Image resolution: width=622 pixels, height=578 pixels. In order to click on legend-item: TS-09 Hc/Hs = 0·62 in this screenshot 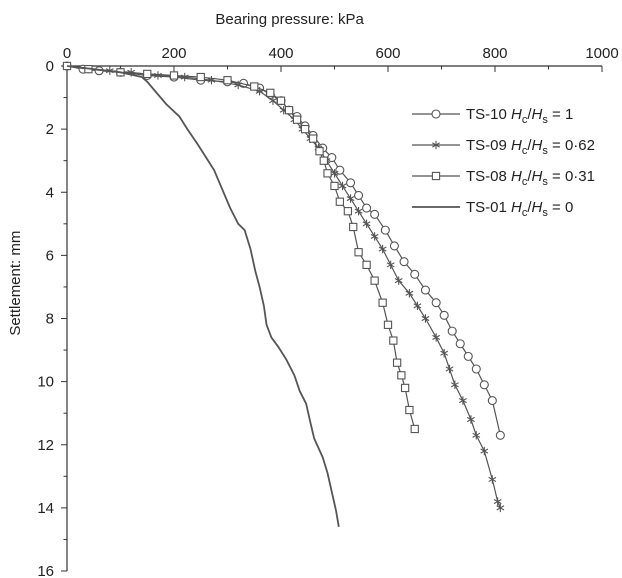, I will do `click(503, 147)`.